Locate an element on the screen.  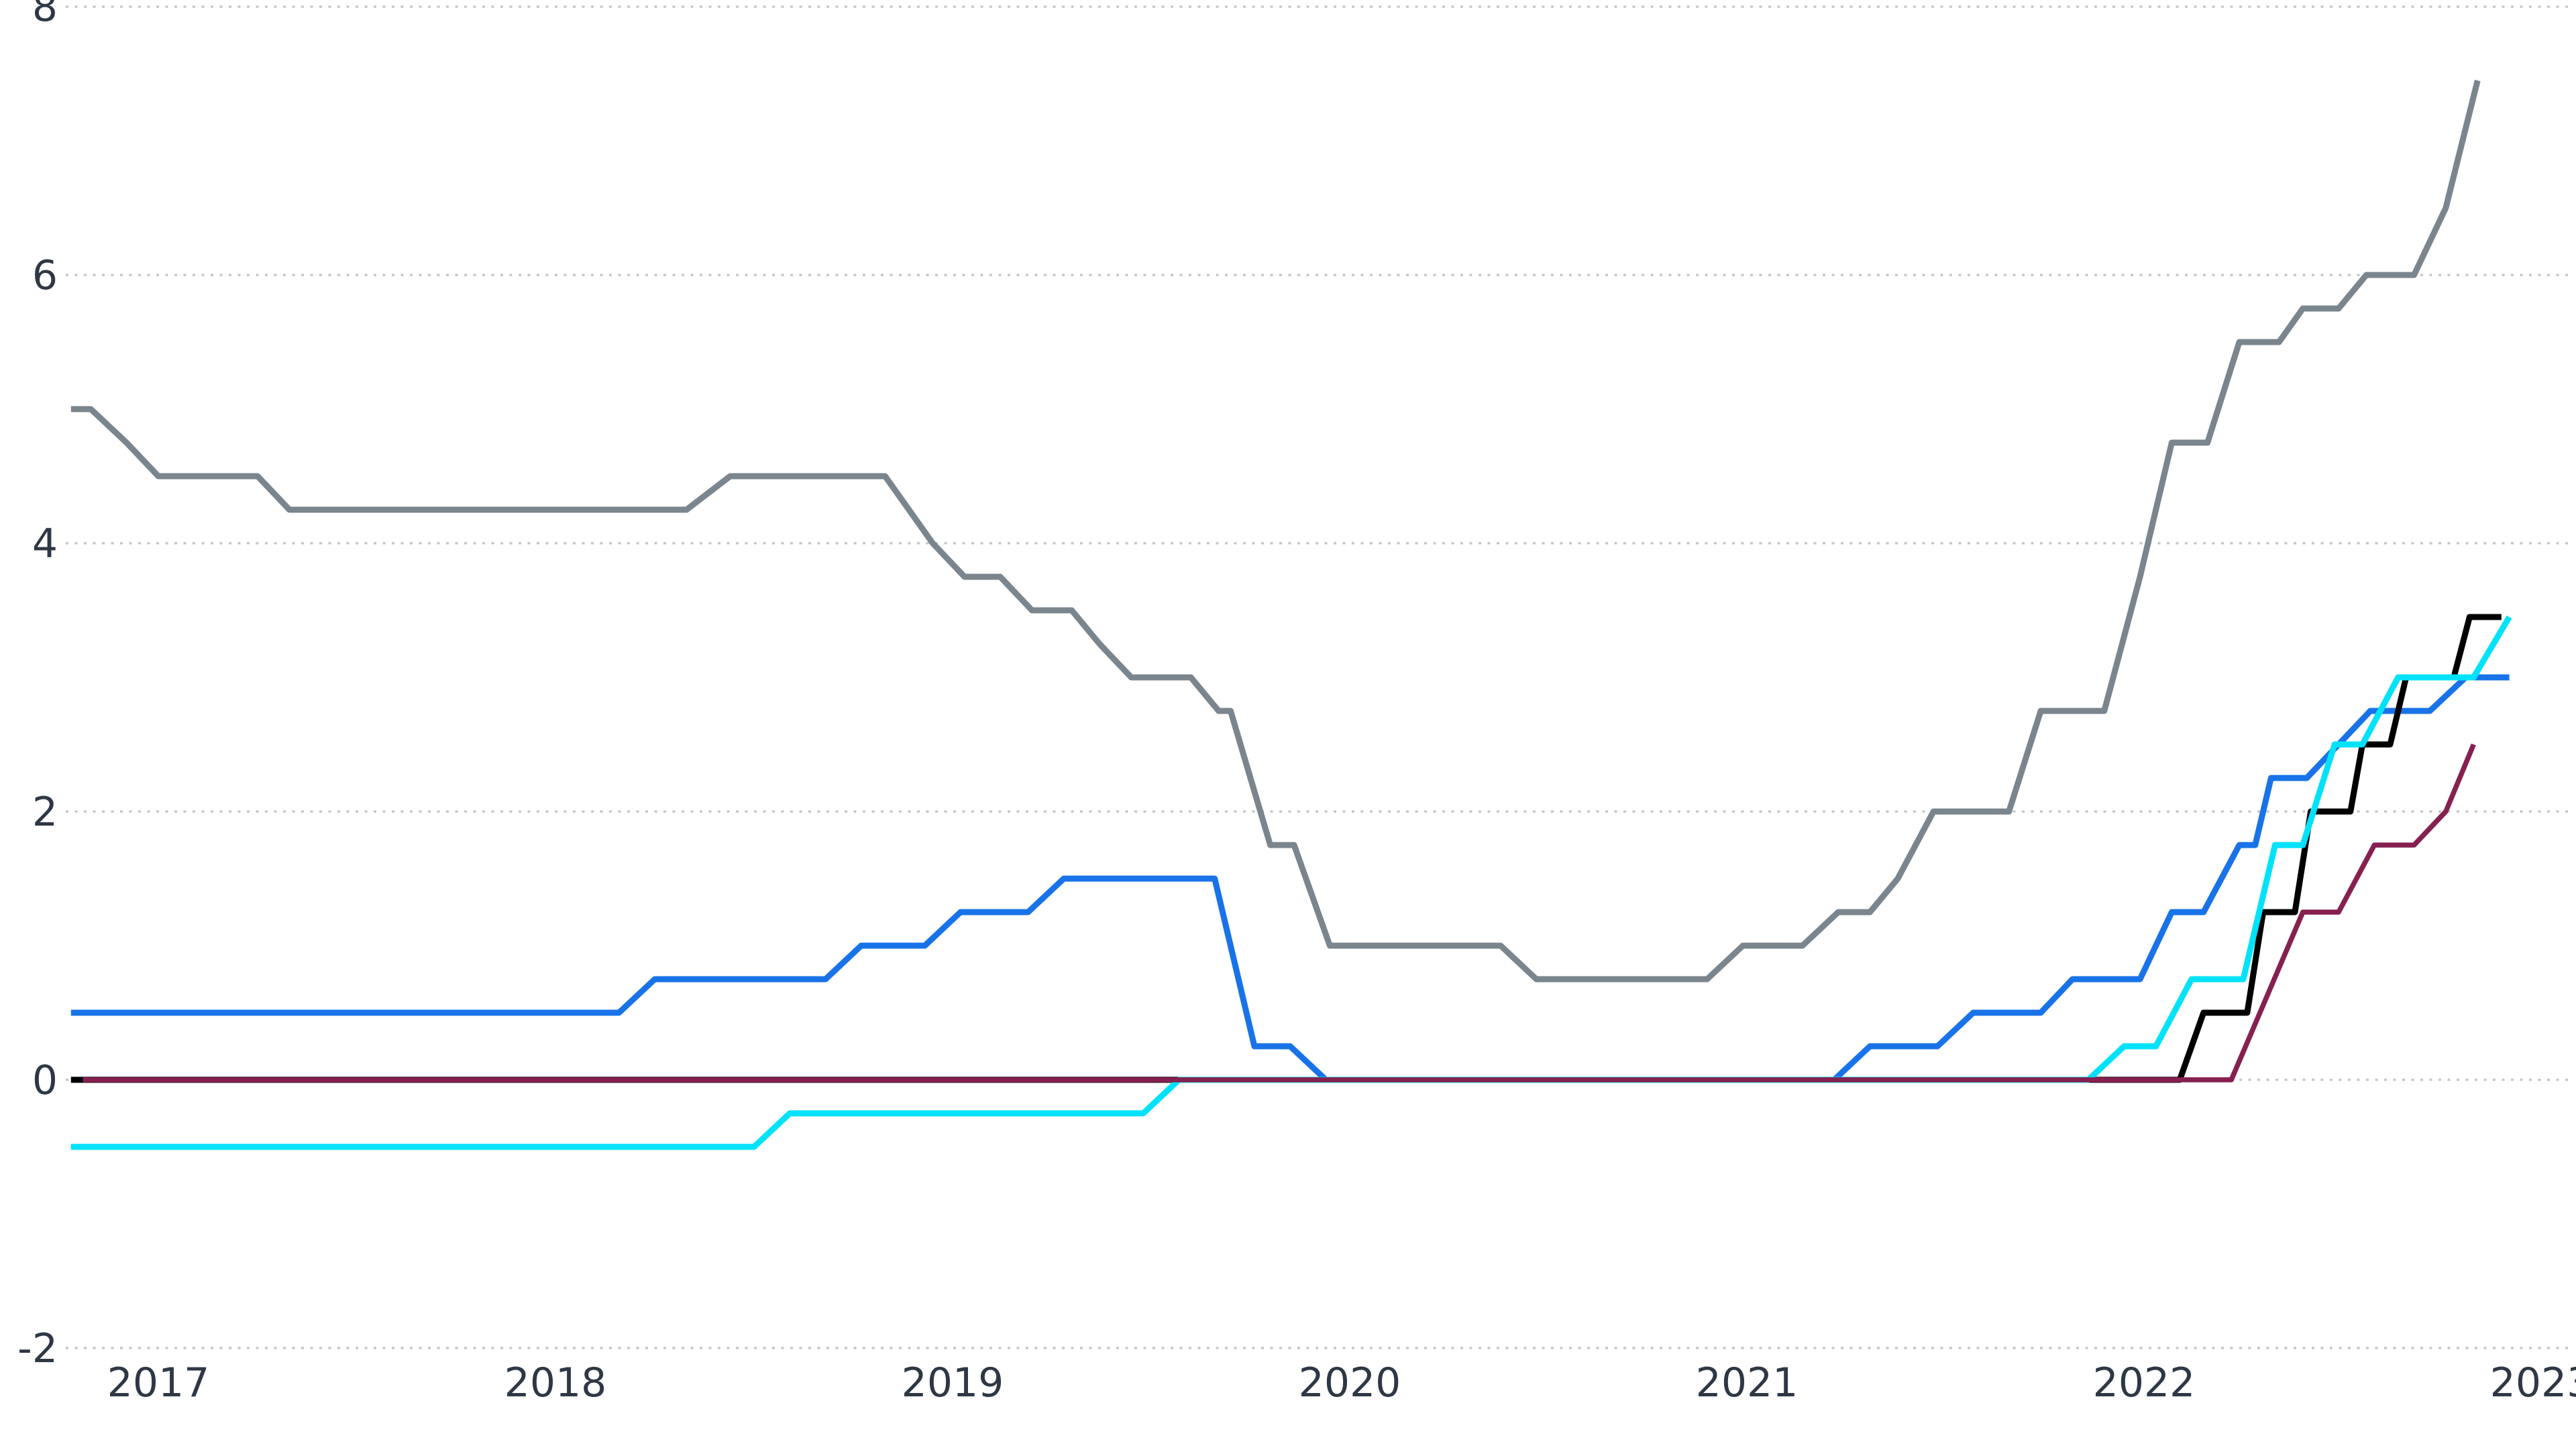
y-axis-tick-label: -2 is located at coordinates (37, 1348).